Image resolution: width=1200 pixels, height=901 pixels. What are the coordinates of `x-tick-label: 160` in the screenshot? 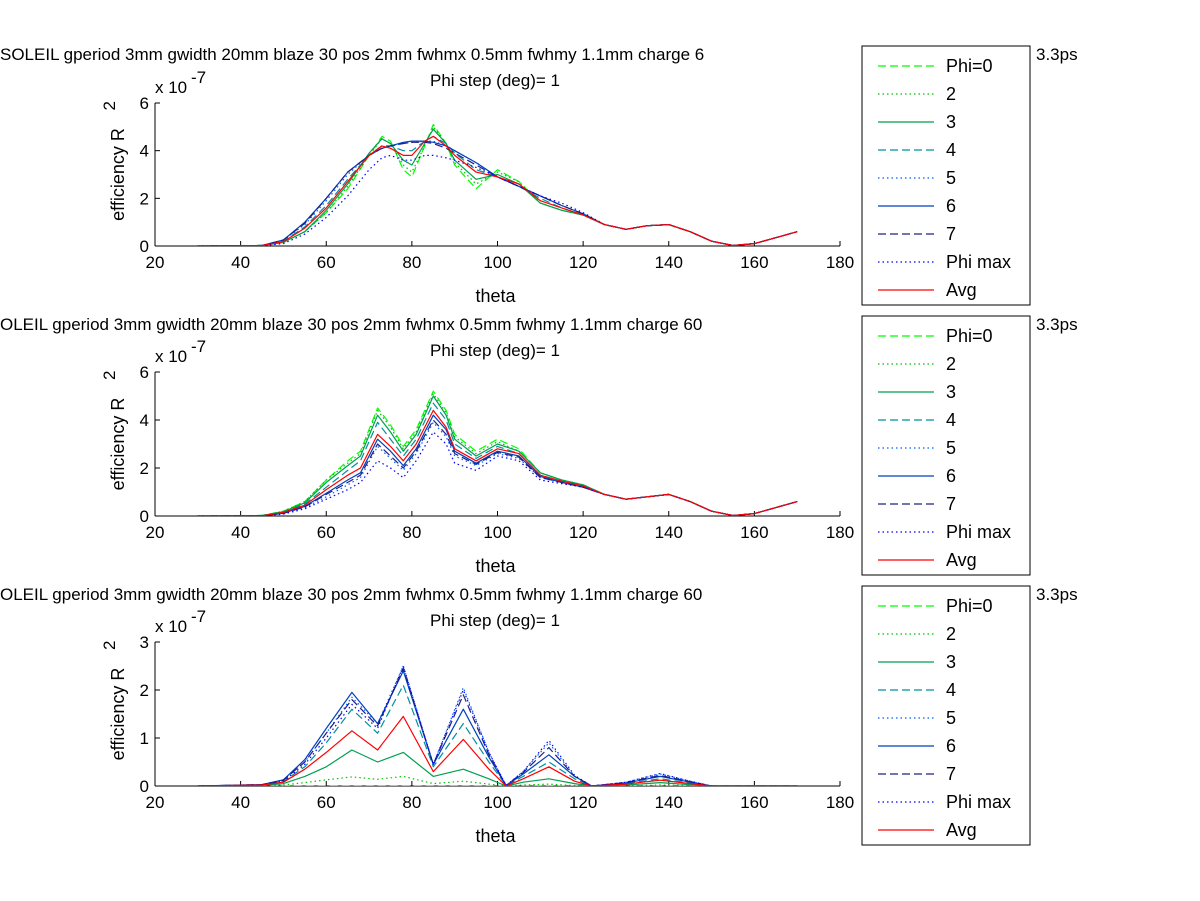 It's located at (754, 532).